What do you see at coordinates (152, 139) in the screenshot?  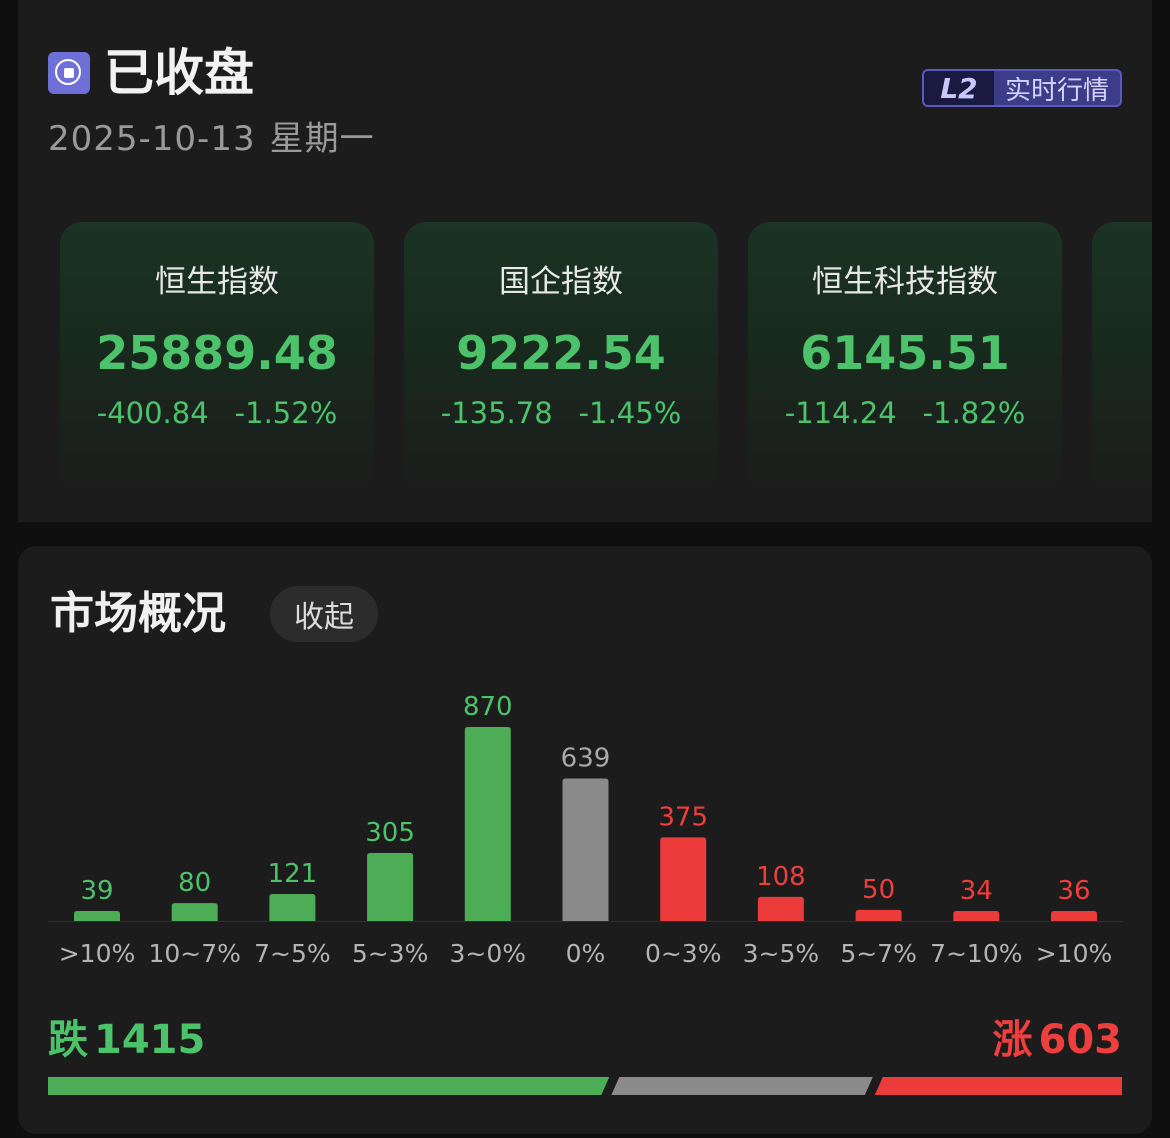 I see `date-text: 2025-10-13` at bounding box center [152, 139].